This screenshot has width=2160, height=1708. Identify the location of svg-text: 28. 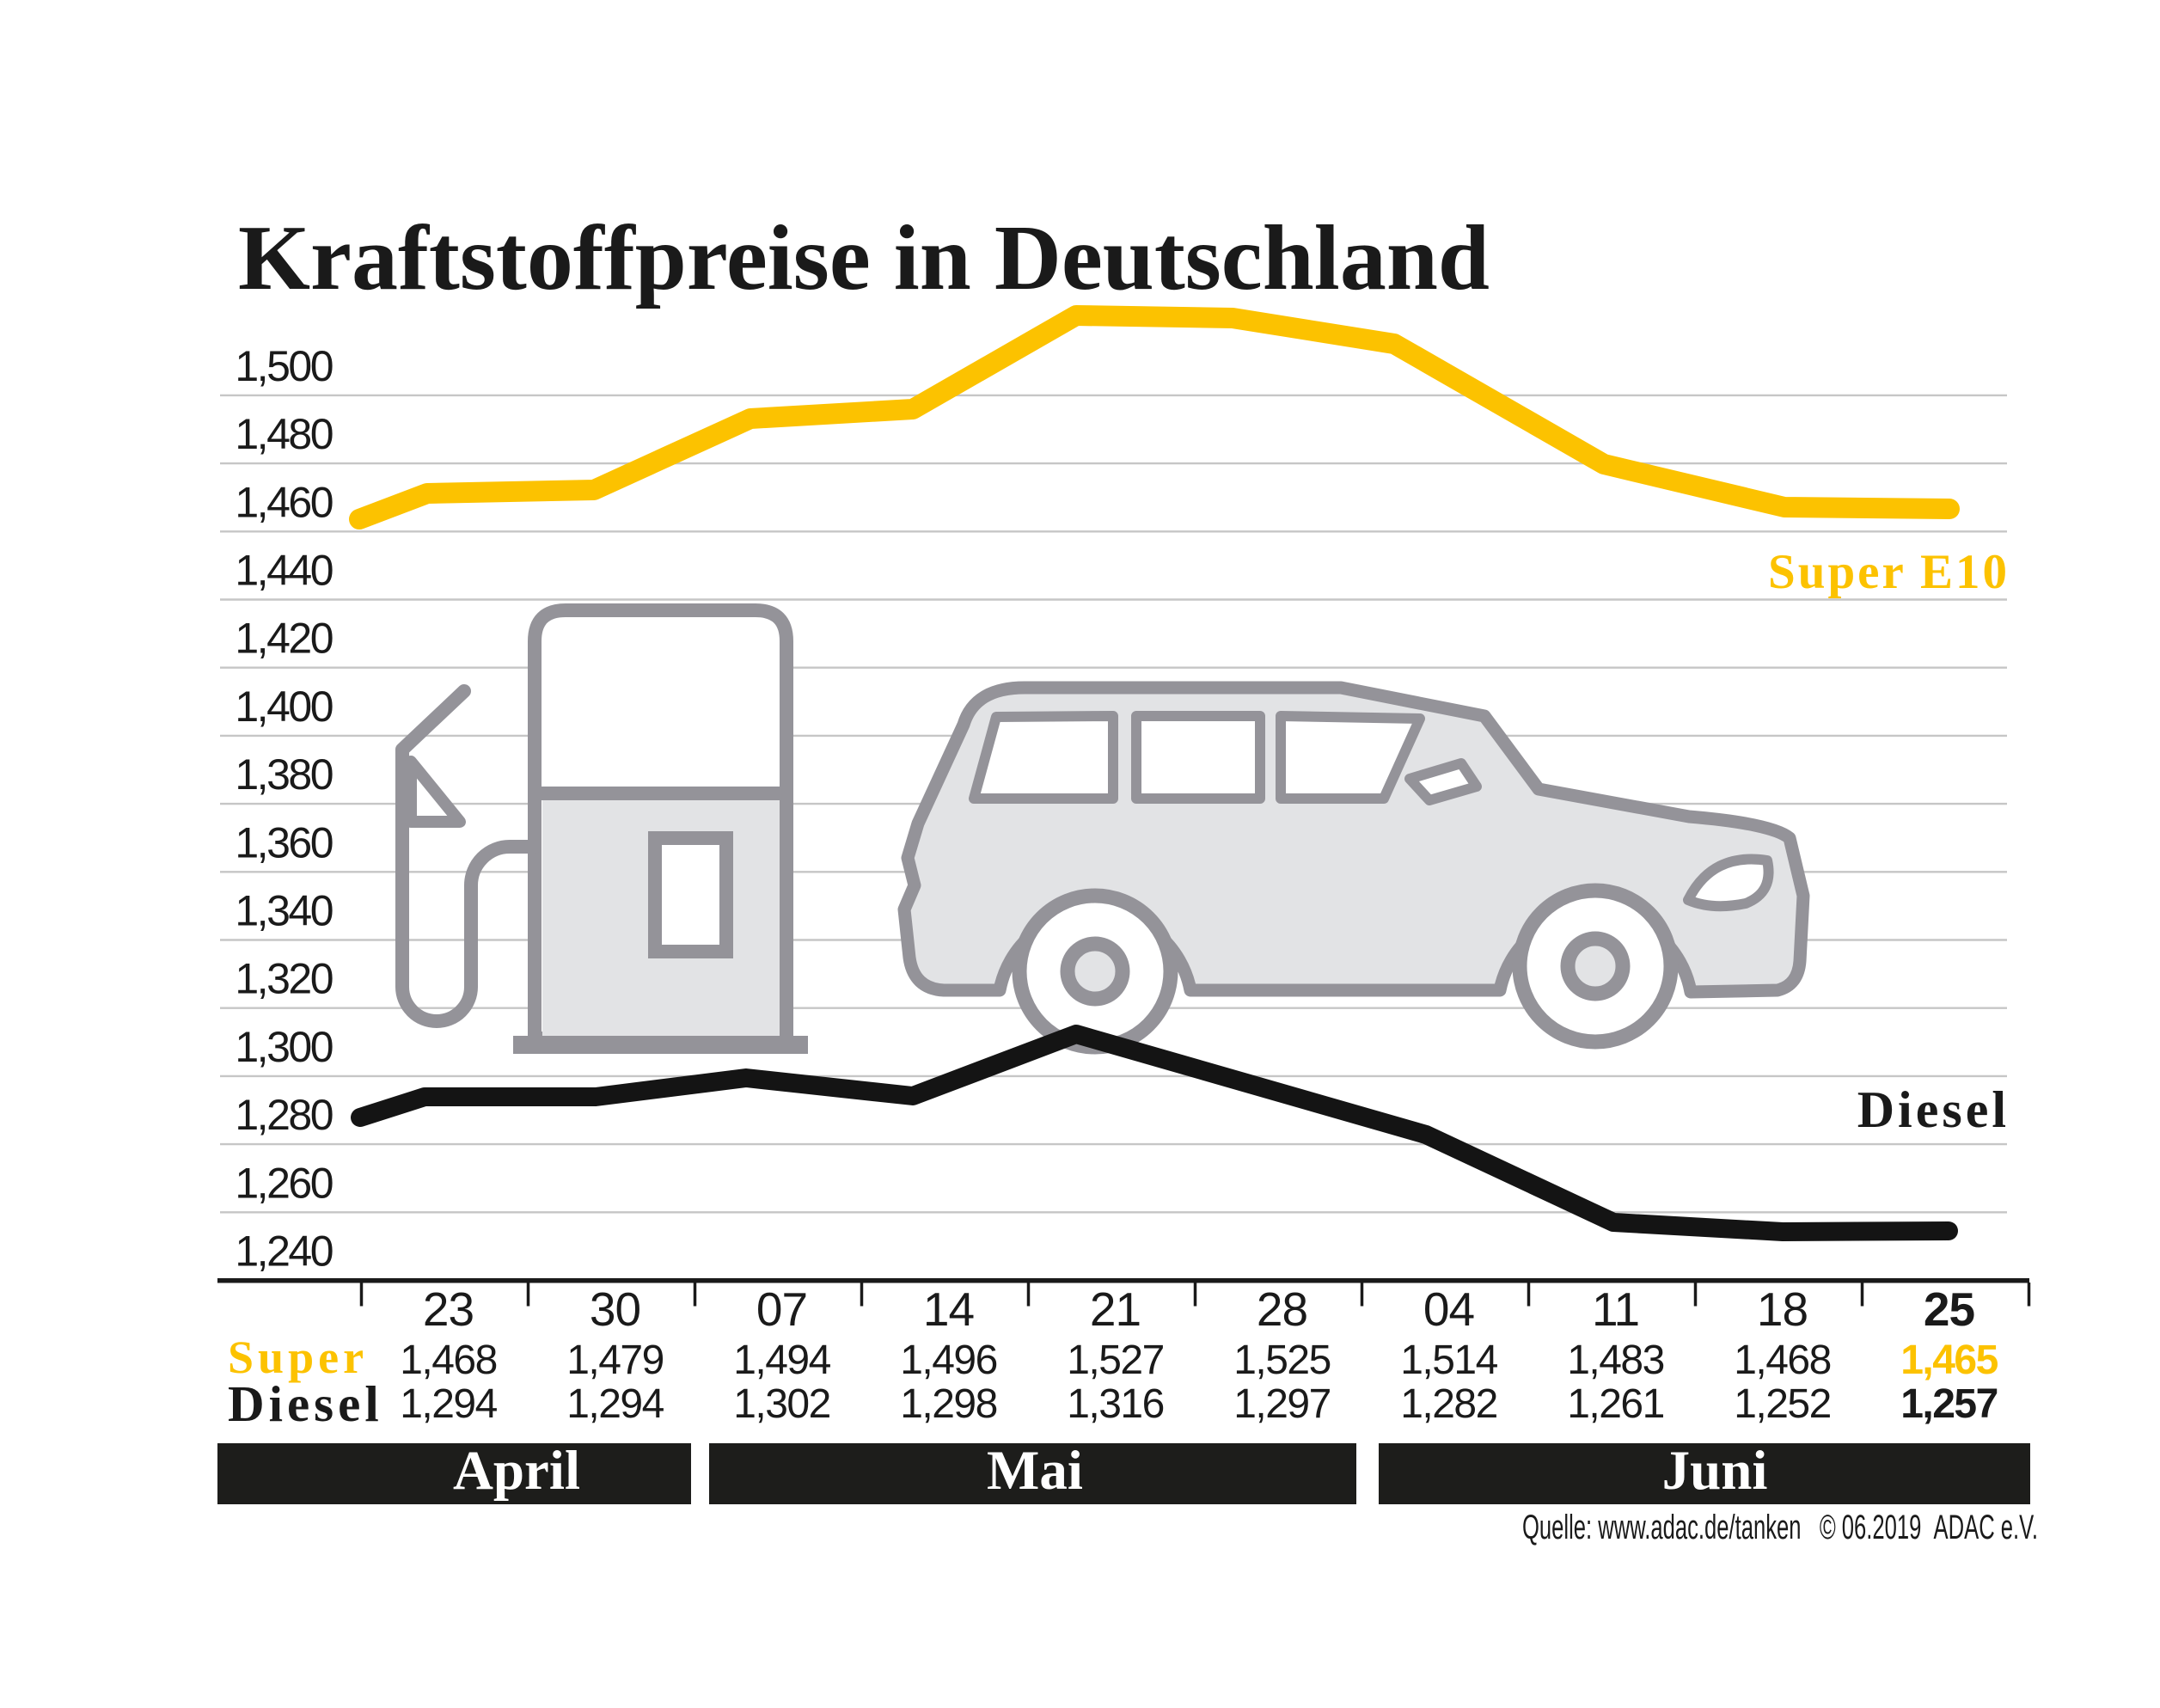
(1282, 1309).